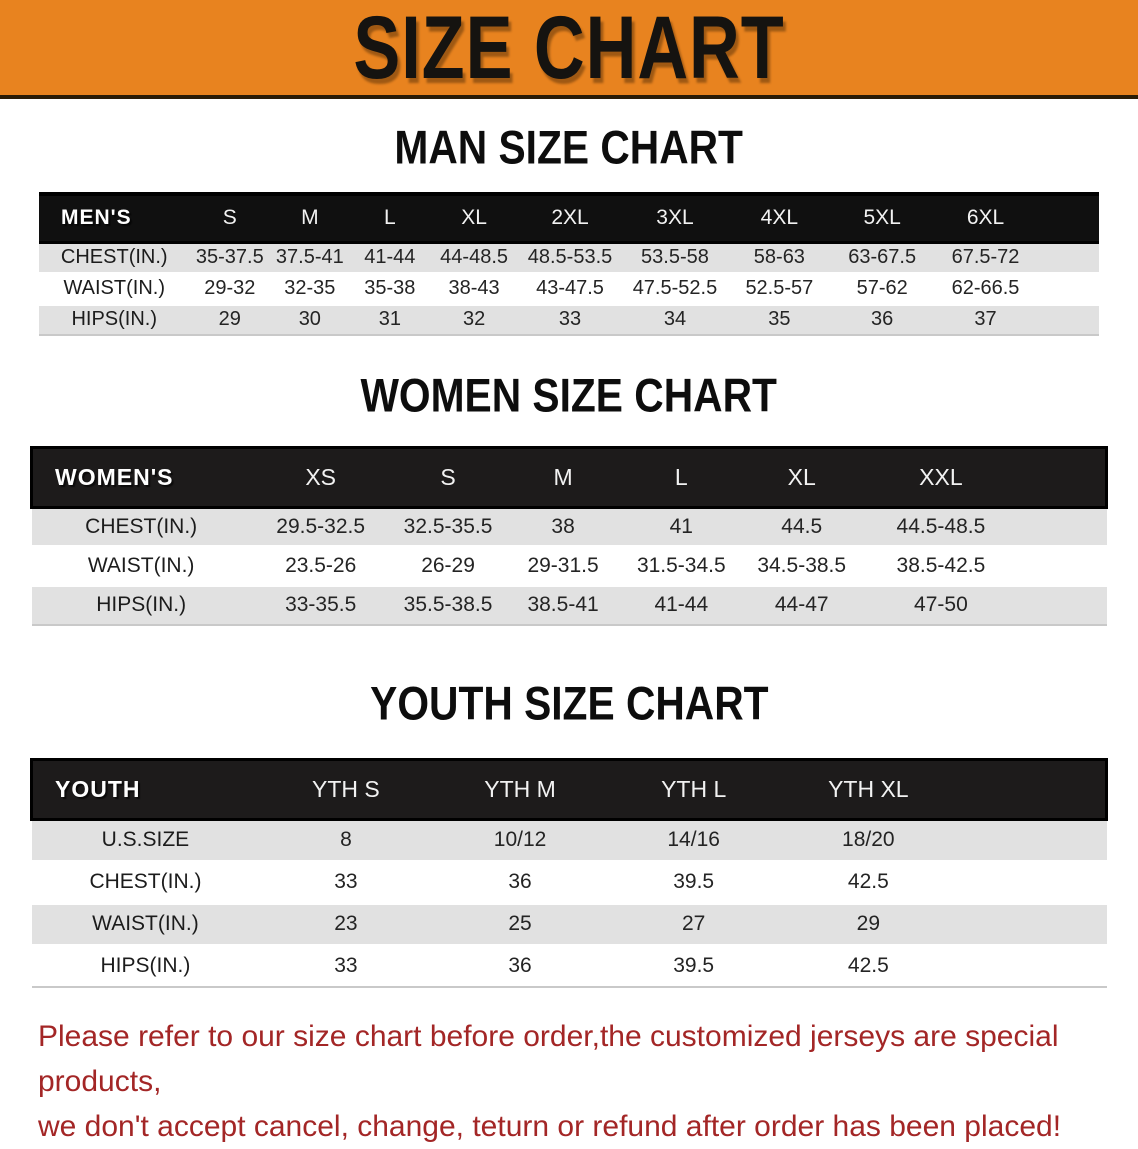 This screenshot has width=1138, height=1149. What do you see at coordinates (230, 258) in the screenshot?
I see `size-value-cell: 35-37.5` at bounding box center [230, 258].